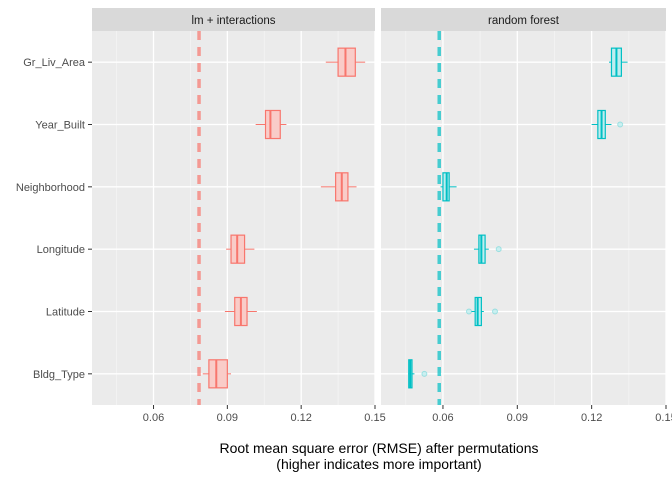 The image size is (672, 480). What do you see at coordinates (54, 63) in the screenshot?
I see `y-tick-label: Gr_Liv_Area` at bounding box center [54, 63].